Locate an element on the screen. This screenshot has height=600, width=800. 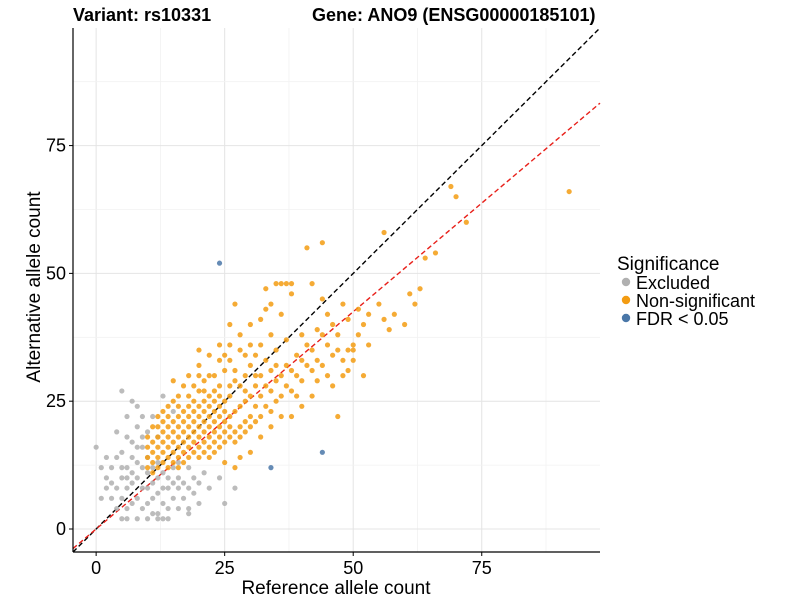
legend-label: FDR < 0.05 is located at coordinates (682, 319).